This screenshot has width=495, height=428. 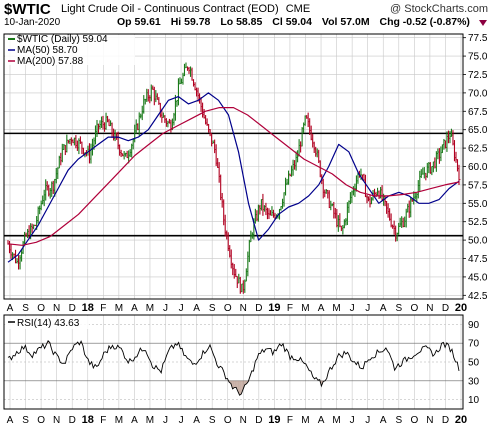 What do you see at coordinates (478, 204) in the screenshot?
I see `y-tick-label: 55.0` at bounding box center [478, 204].